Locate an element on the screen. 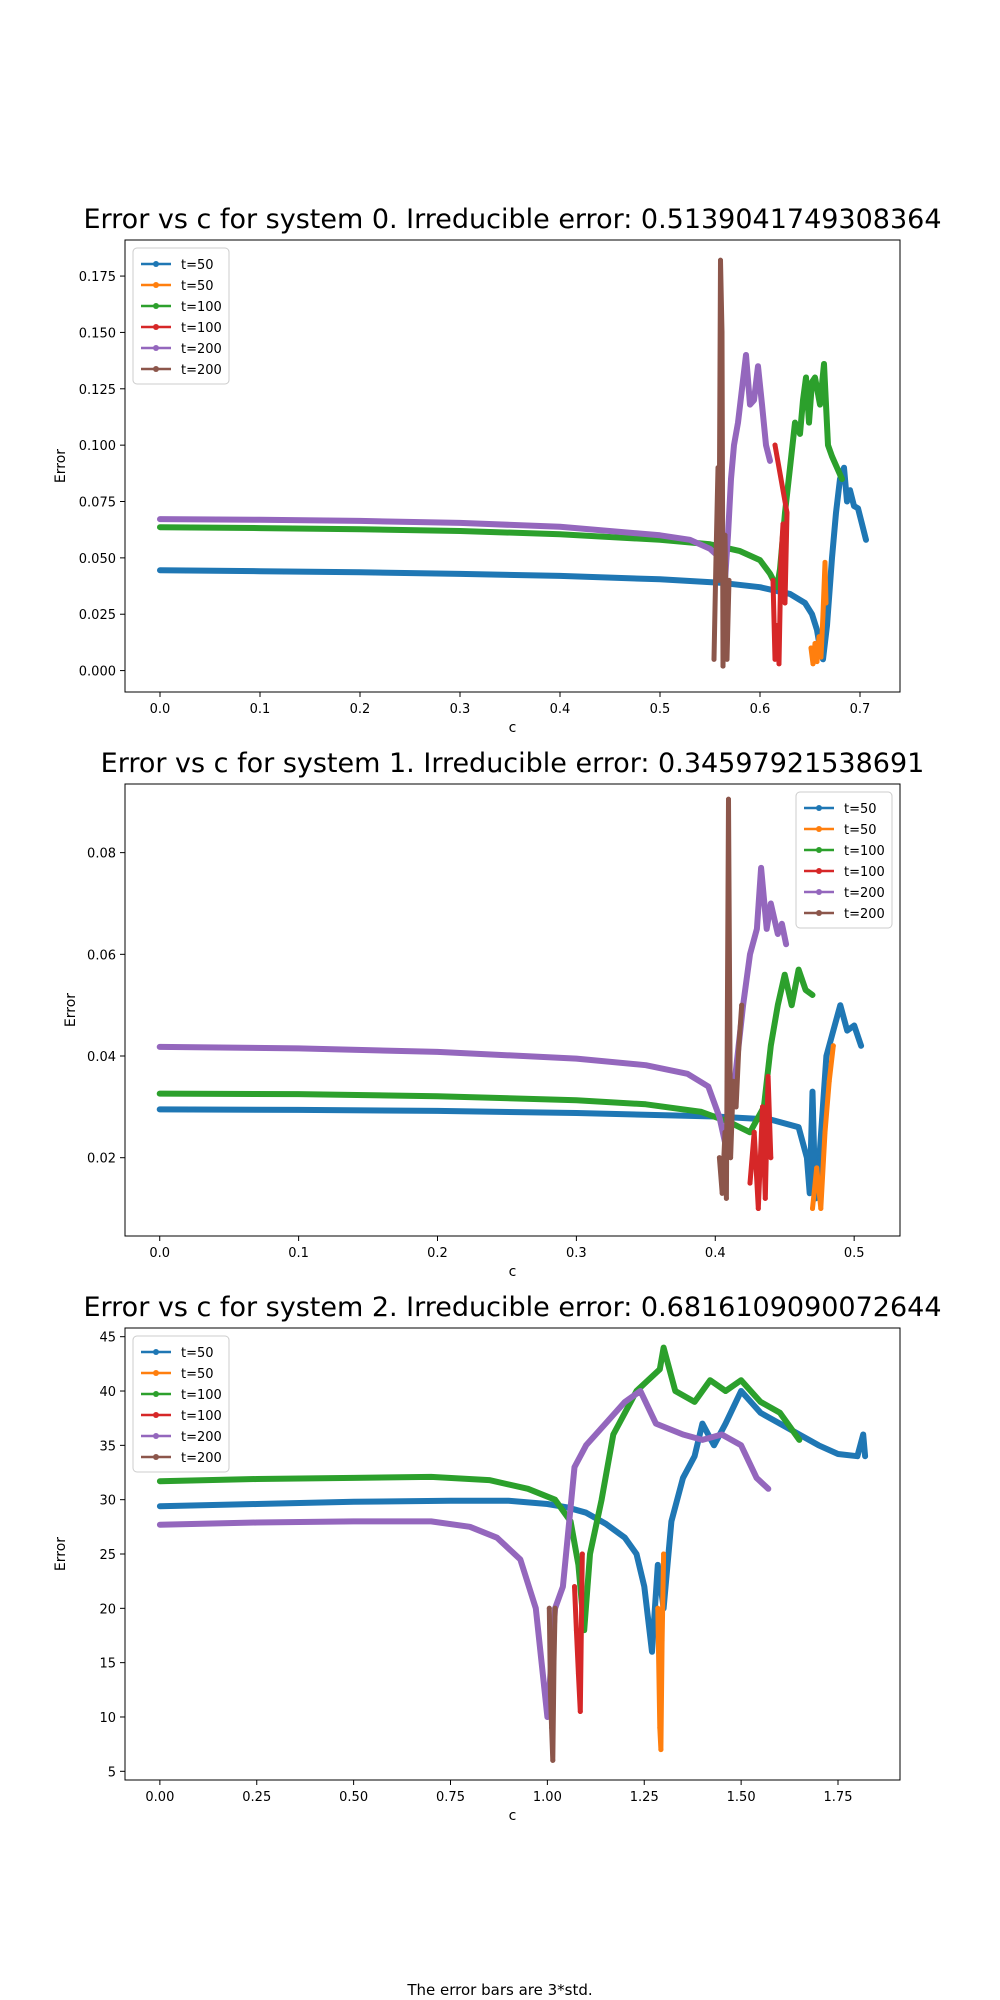 The image size is (1000, 2000). x-tick-label: 0.00 is located at coordinates (159, 1797).